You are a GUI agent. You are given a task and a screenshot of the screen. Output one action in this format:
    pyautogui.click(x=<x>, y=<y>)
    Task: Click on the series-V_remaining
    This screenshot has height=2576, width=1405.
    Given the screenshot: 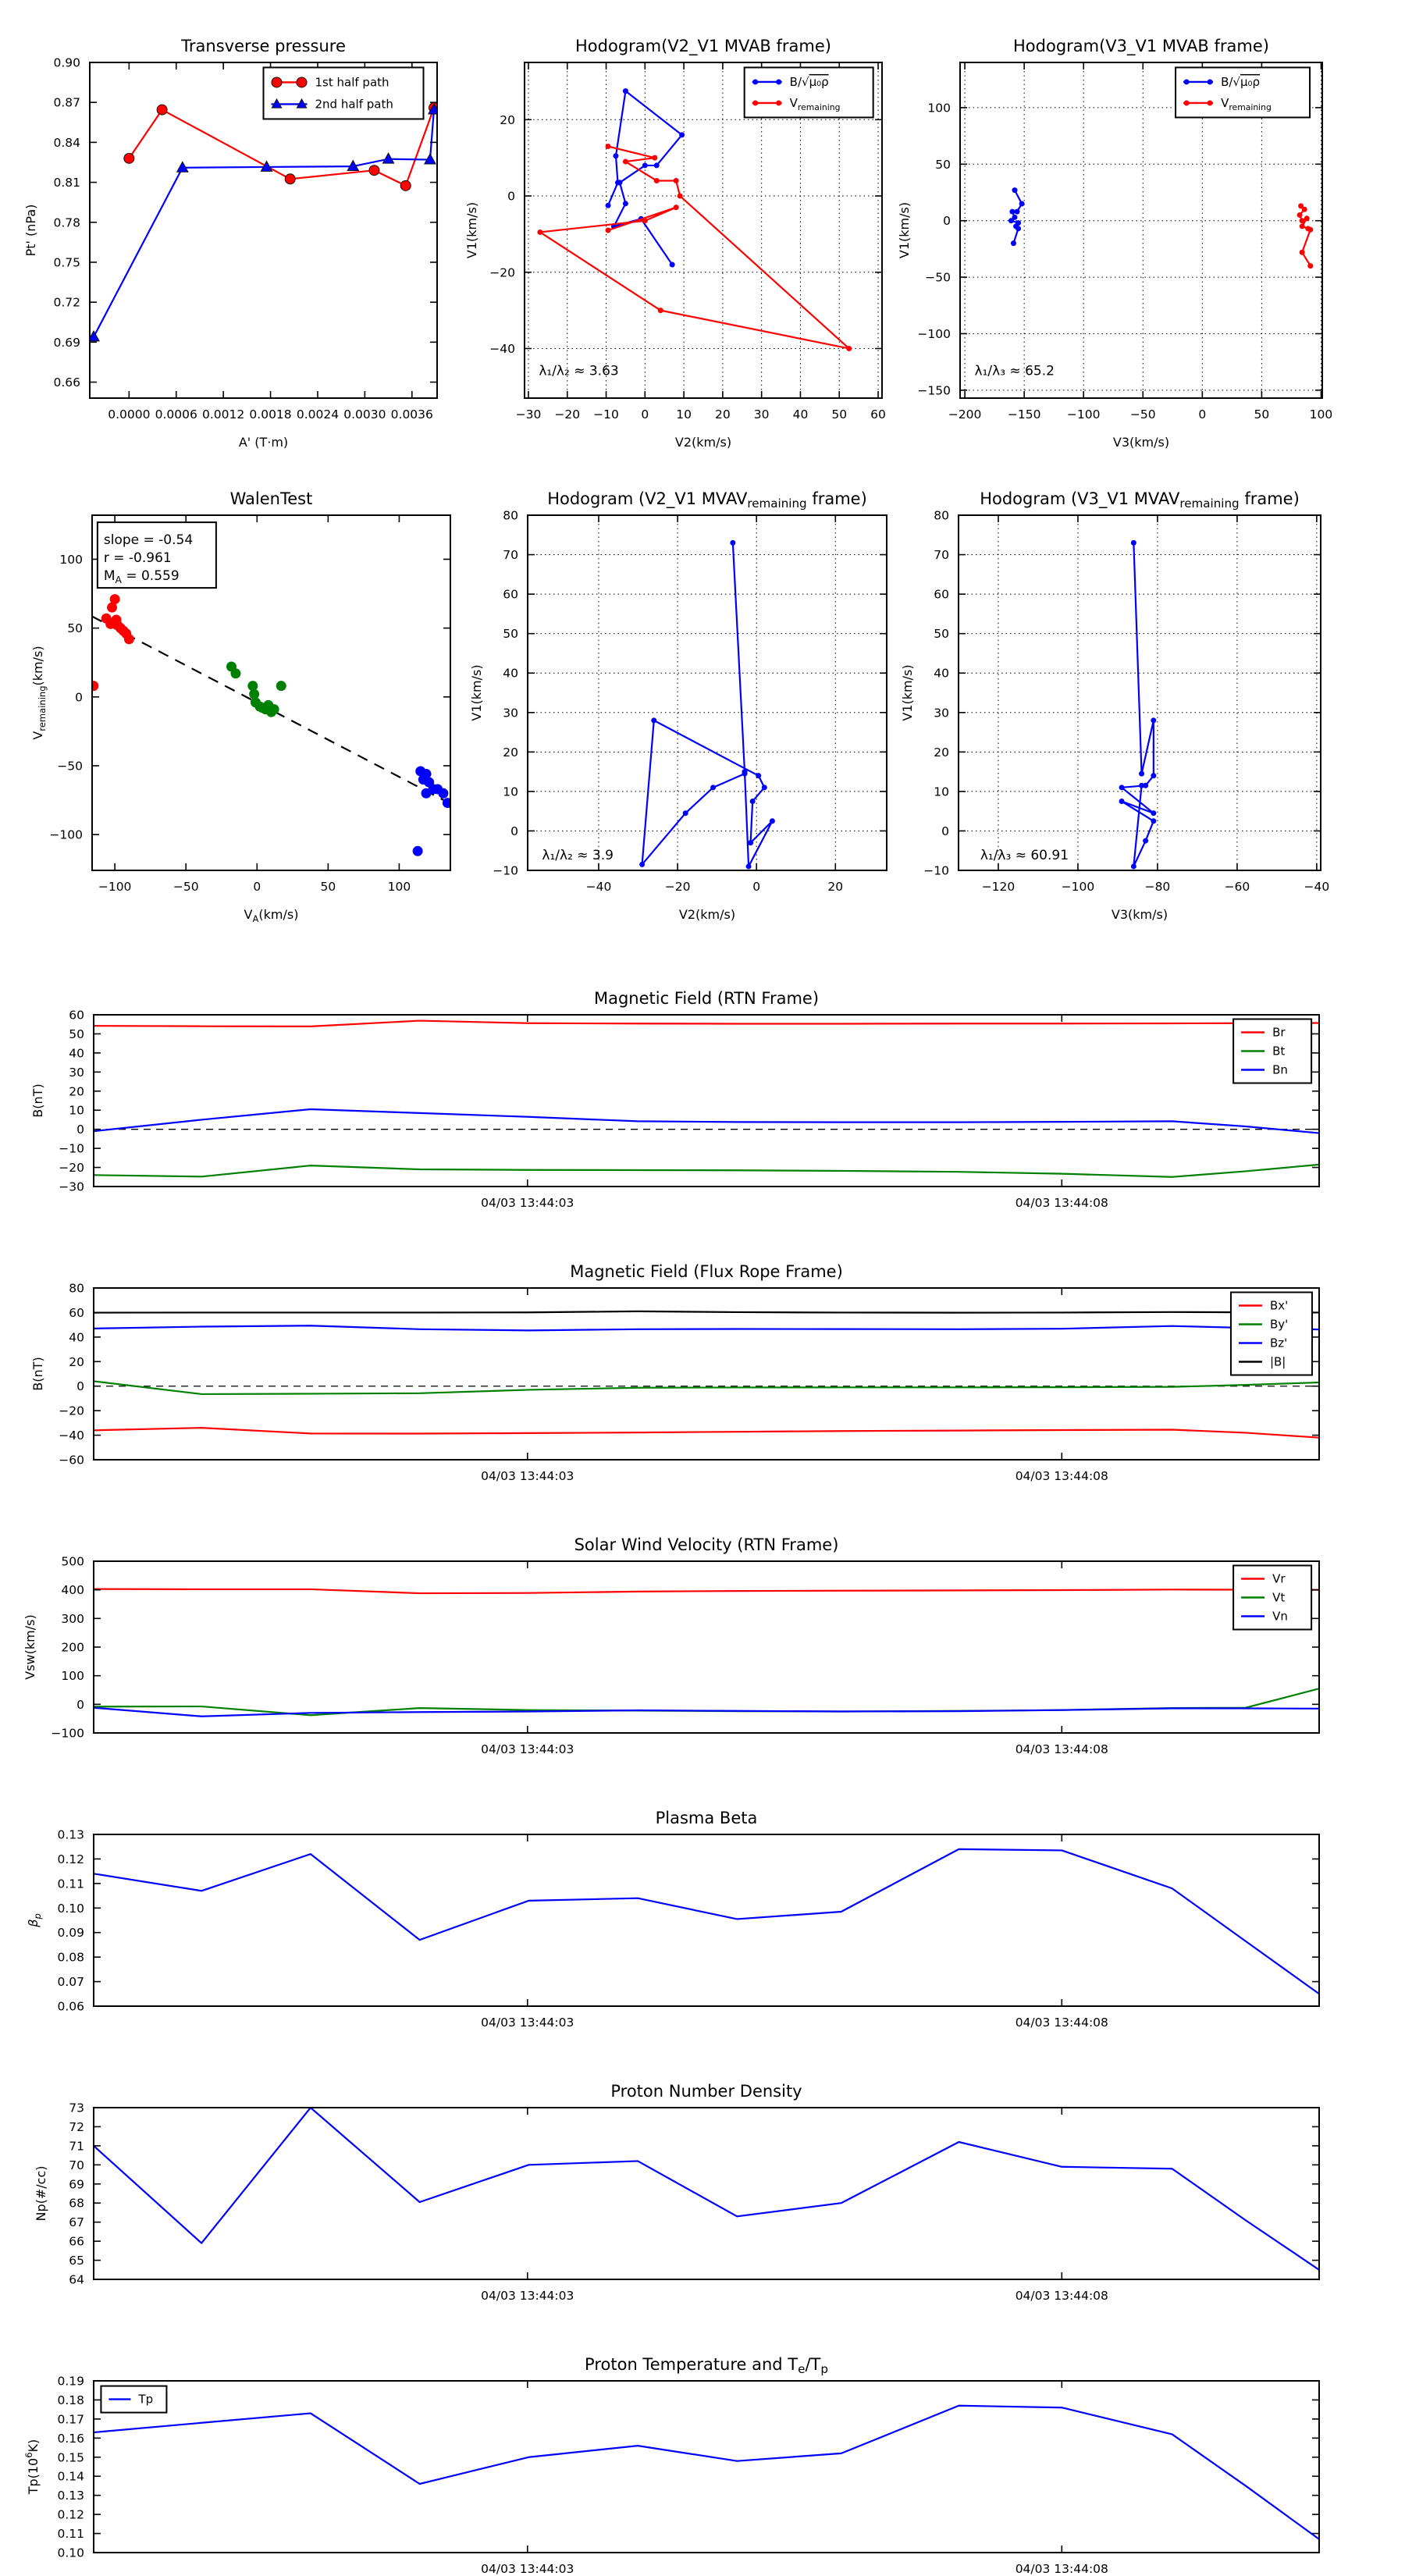 What is the action you would take?
    pyautogui.click(x=1305, y=236)
    